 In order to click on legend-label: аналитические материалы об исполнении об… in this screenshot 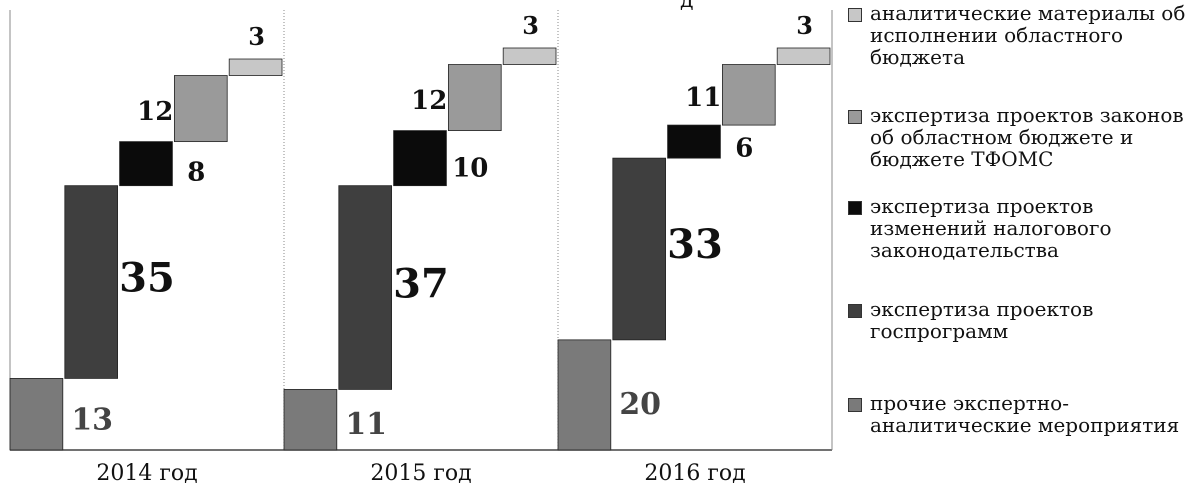, I will do `click(1028, 35)`.